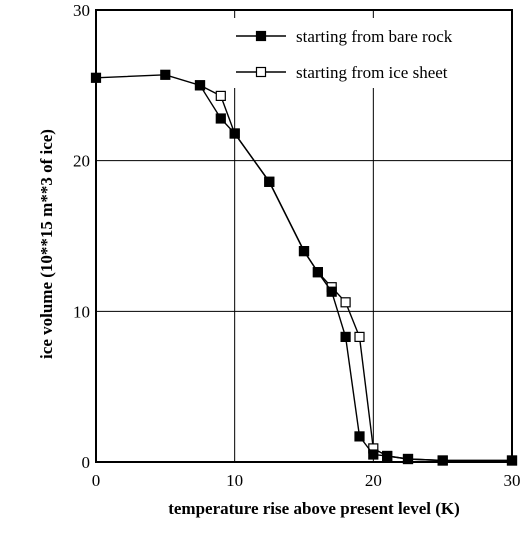  What do you see at coordinates (372, 72) in the screenshot?
I see `legend-label: starting from ice sheet` at bounding box center [372, 72].